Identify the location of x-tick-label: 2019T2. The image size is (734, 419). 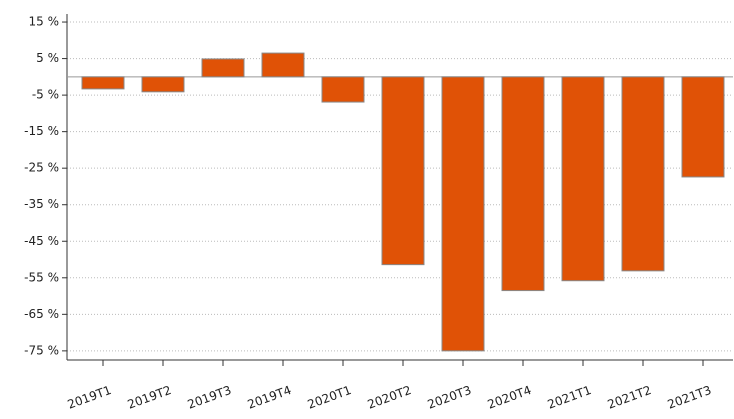
(150, 397).